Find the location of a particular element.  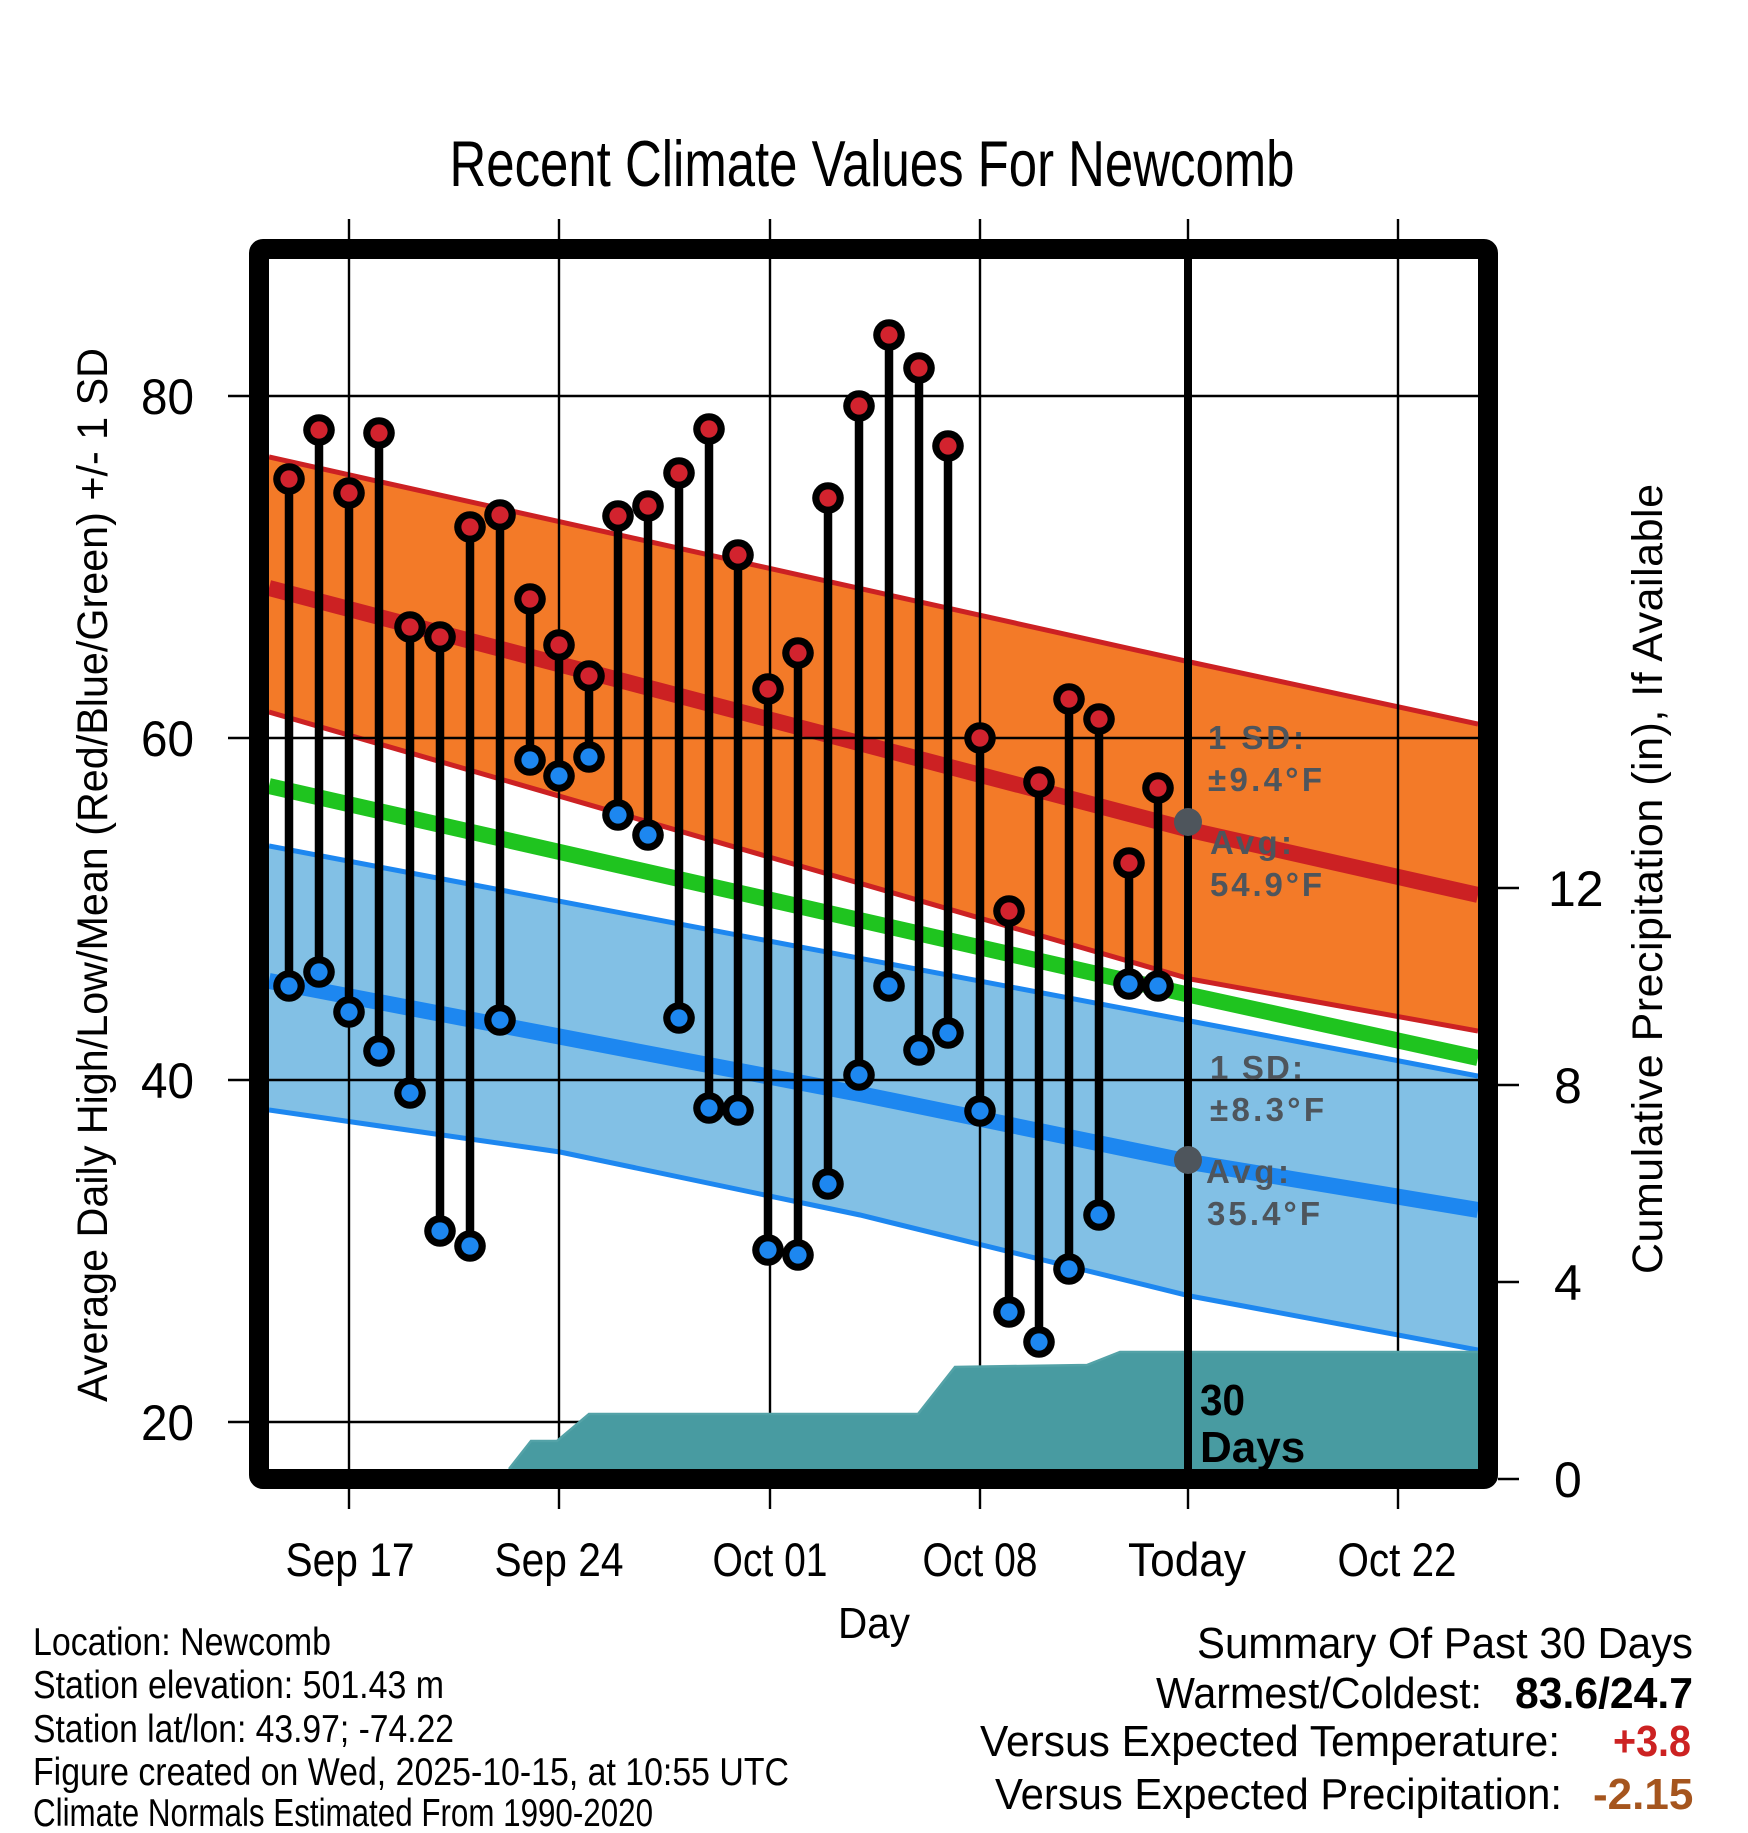

svg-text:Climate Normals Estimated From: Climate Normals Estimated From 1990-2020 is located at coordinates (343, 1810).